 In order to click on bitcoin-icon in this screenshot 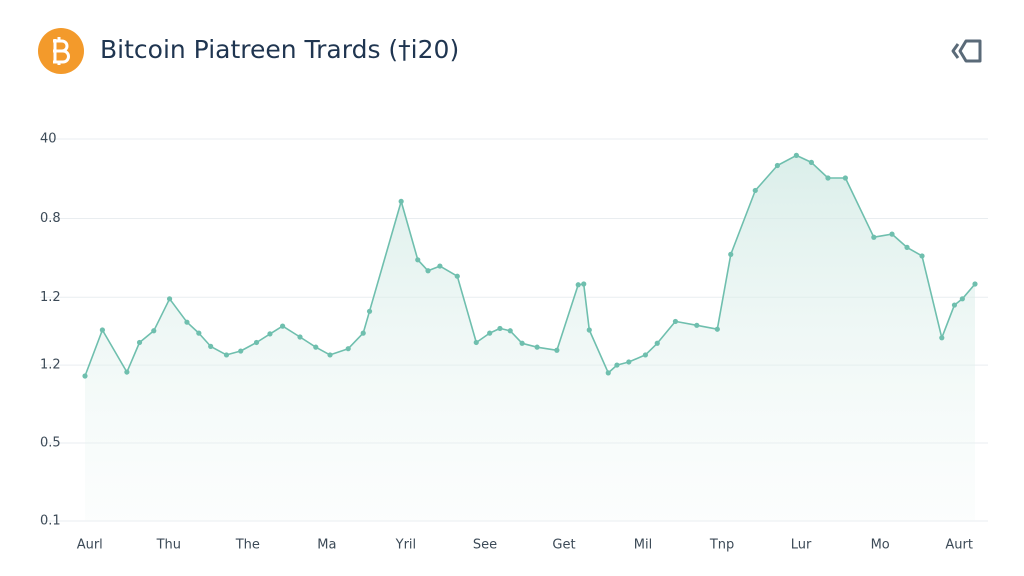, I will do `click(61, 51)`.